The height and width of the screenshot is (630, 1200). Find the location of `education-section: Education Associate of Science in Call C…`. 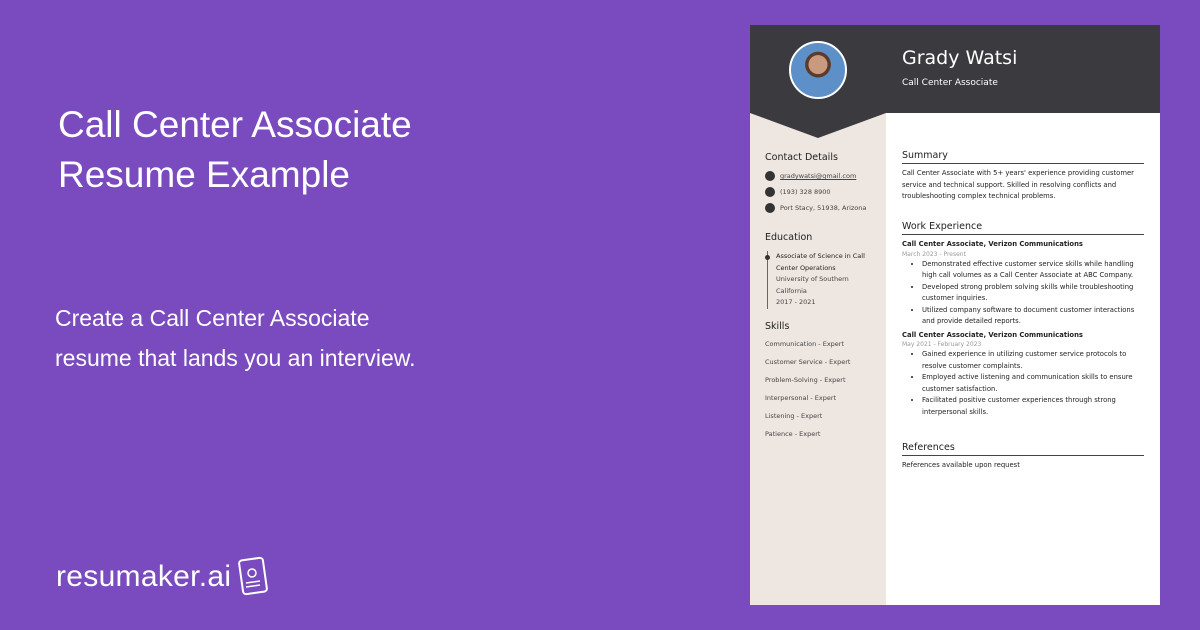

education-section: Education Associate of Science in Call C… is located at coordinates (822, 270).